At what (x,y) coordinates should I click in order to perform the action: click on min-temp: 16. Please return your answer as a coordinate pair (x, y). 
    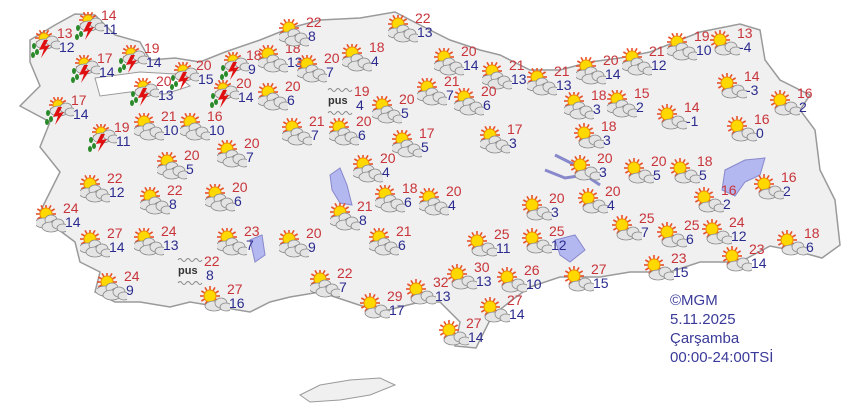
    Looking at the image, I should click on (237, 303).